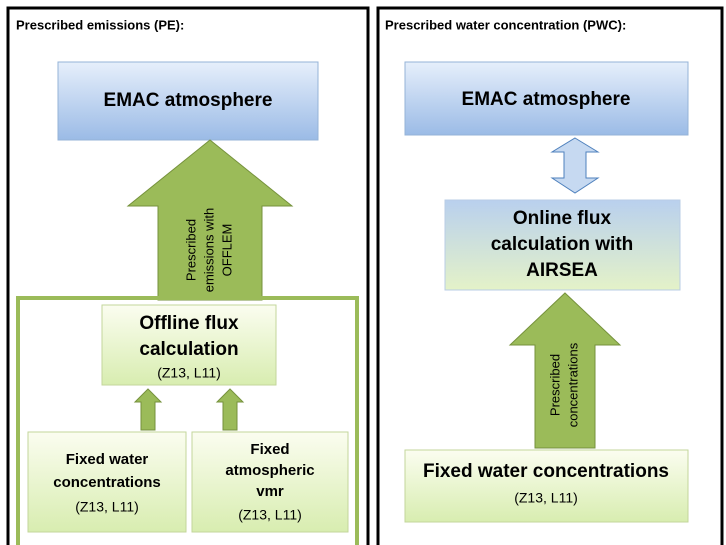  I want to click on double-arrow, so click(575, 165).